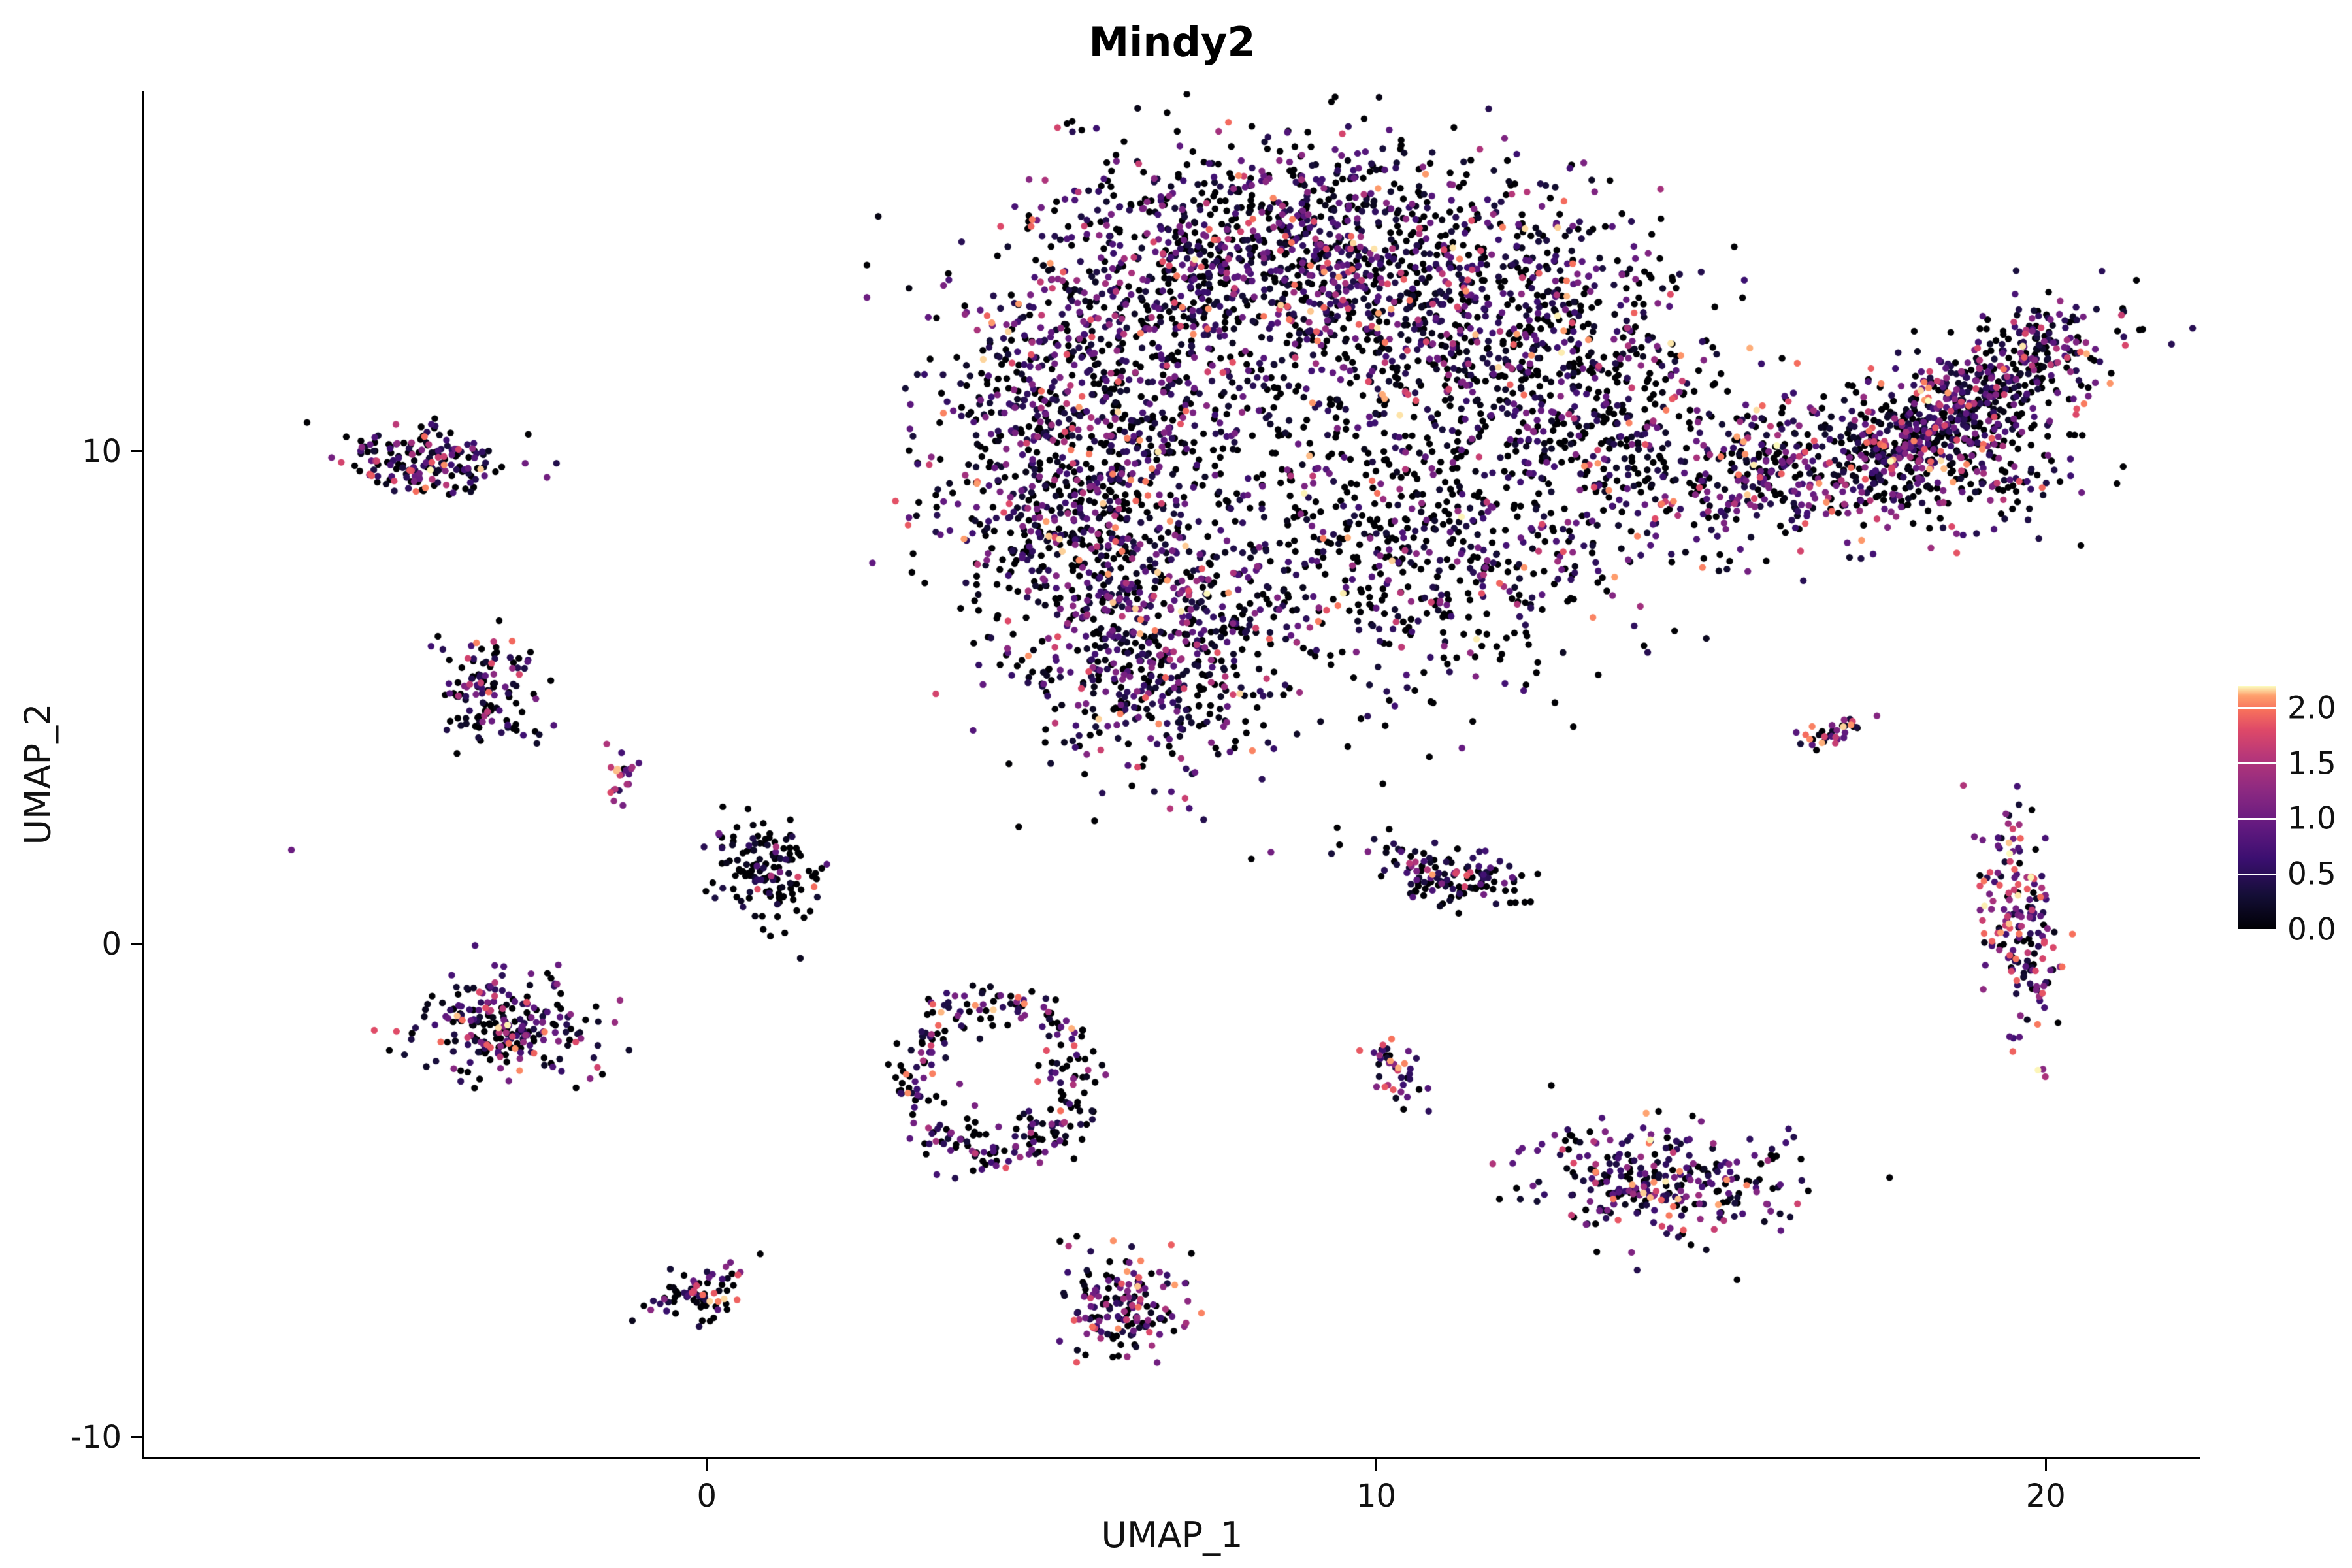  What do you see at coordinates (111, 944) in the screenshot?
I see `y-tick-label: 0` at bounding box center [111, 944].